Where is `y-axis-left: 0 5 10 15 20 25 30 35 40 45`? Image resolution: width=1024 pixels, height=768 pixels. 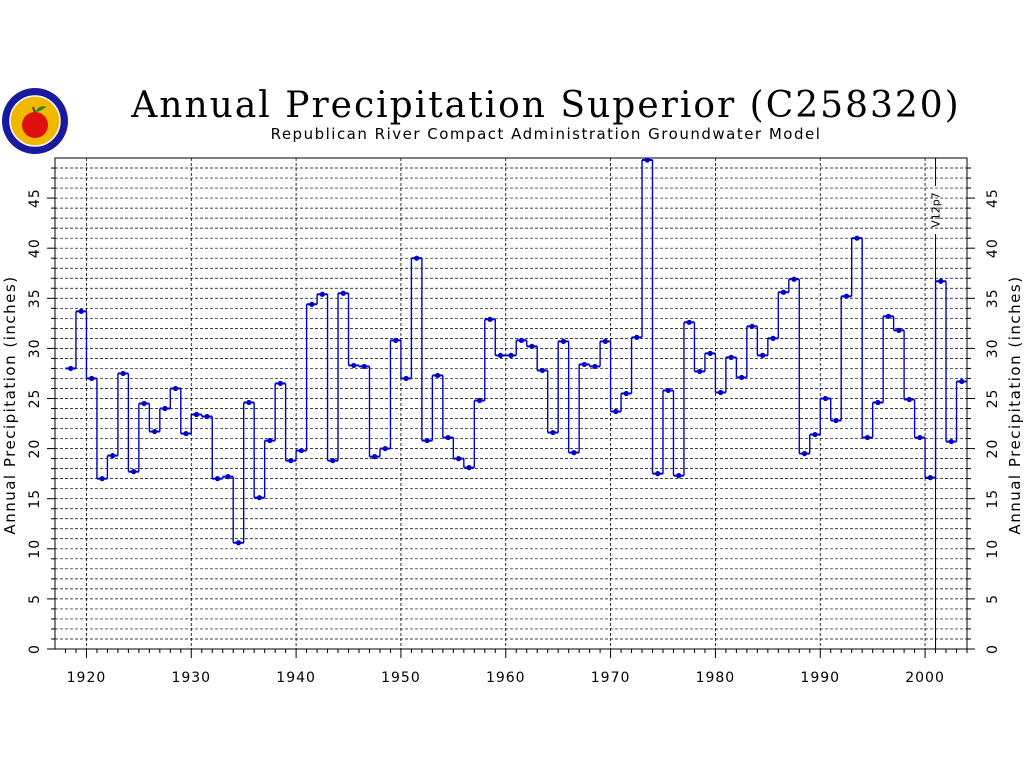 y-axis-left: 0 5 10 15 20 25 30 35 40 45 is located at coordinates (41, 410).